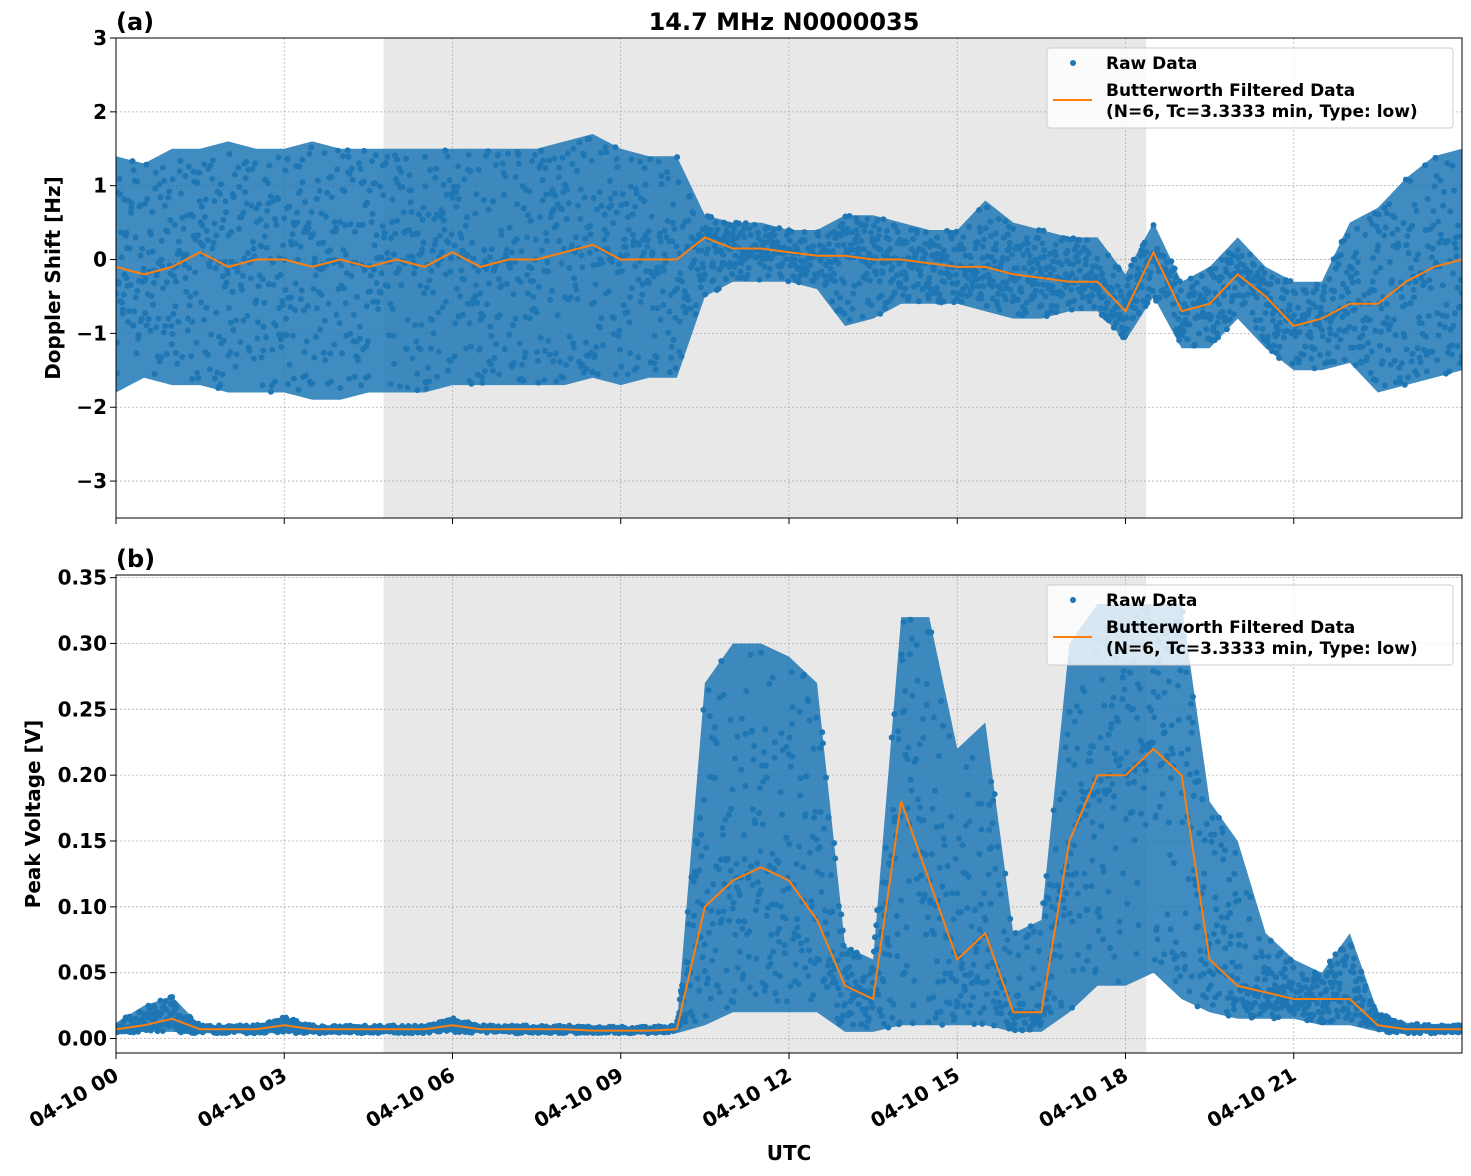  What do you see at coordinates (82, 578) in the screenshot?
I see `y-tick-label: 0.35` at bounding box center [82, 578].